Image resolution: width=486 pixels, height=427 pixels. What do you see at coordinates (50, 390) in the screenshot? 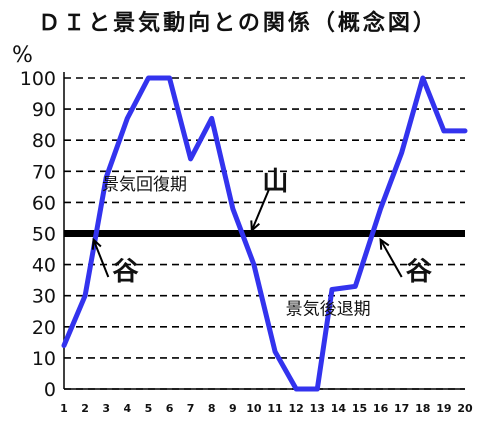
I see `y-tick-label: 0` at bounding box center [50, 390].